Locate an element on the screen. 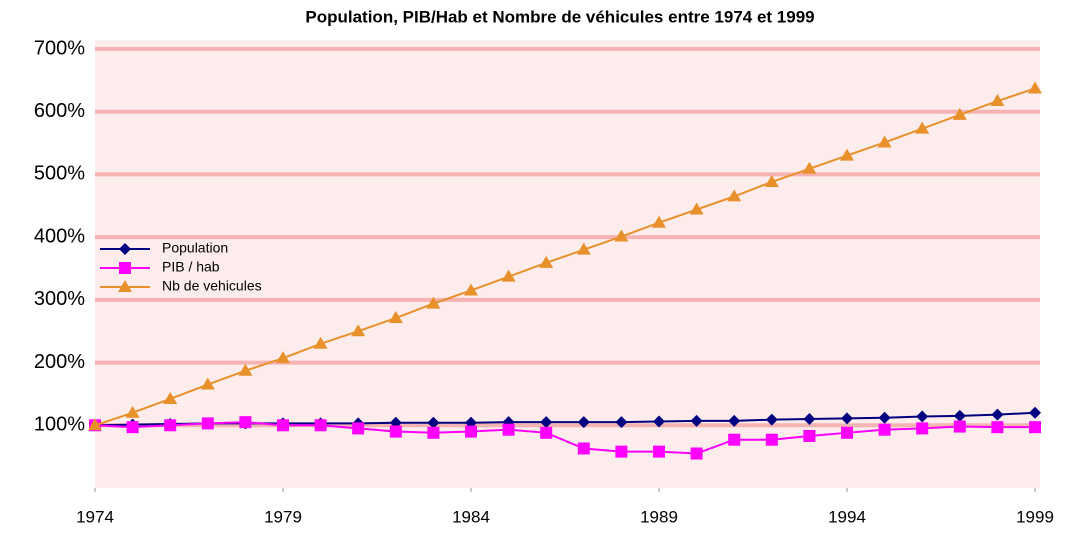 The height and width of the screenshot is (533, 1067). y-tick-label: 400% is located at coordinates (59, 236).